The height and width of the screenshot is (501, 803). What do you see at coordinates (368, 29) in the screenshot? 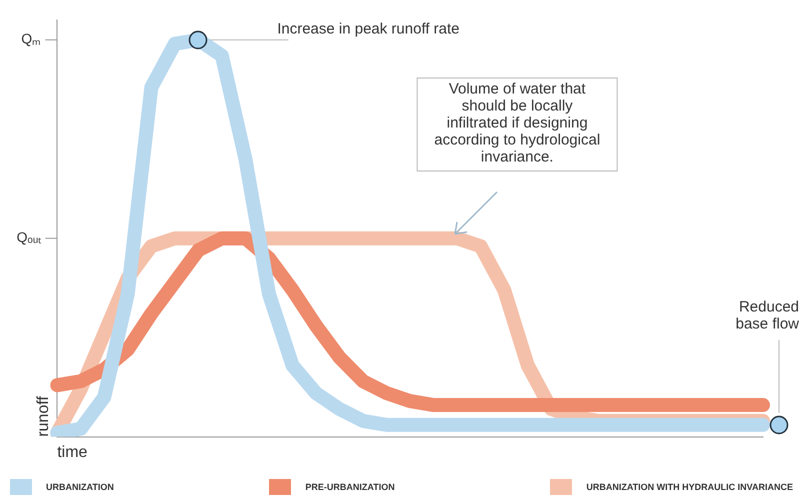
I see `text: Increase in peak runoff rate` at bounding box center [368, 29].